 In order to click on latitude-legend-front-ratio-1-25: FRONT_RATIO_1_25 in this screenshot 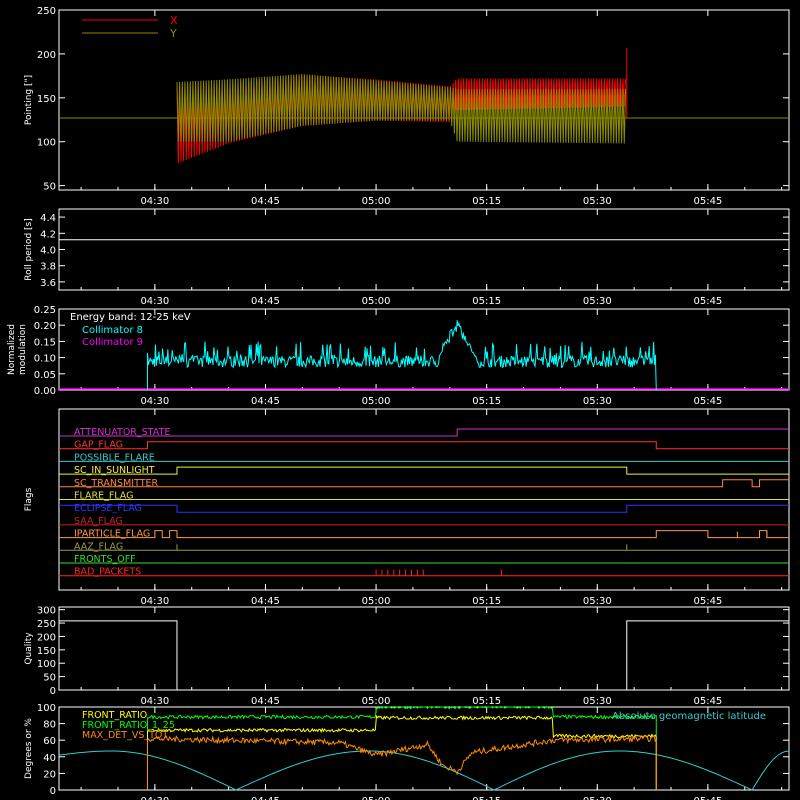, I will do `click(128, 725)`.